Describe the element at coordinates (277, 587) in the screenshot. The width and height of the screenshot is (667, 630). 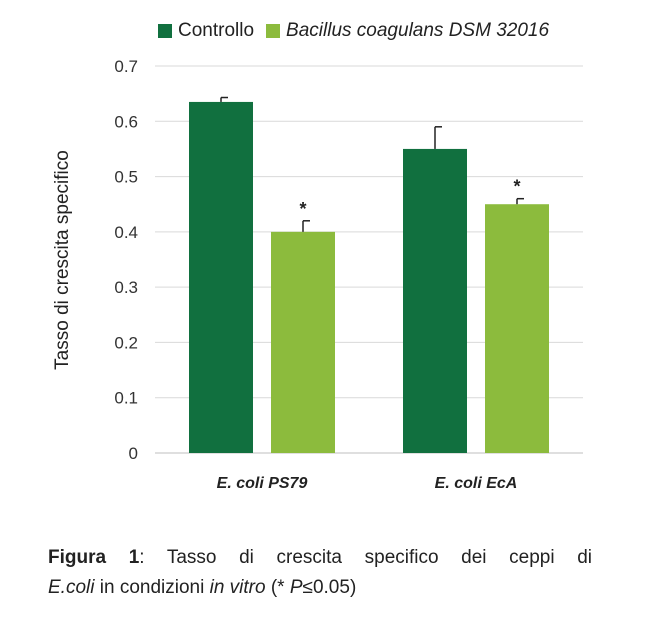
I see `caption-text: (*` at that location.